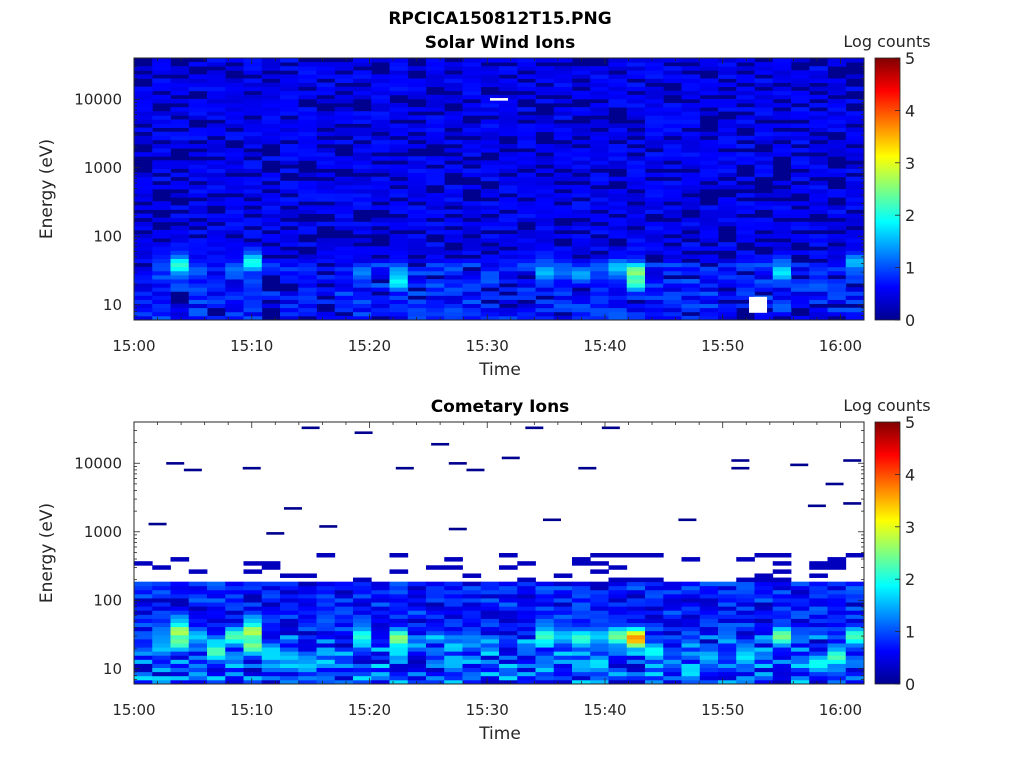  Describe the element at coordinates (910, 422) in the screenshot. I see `colorbar-tick-label: 5` at that location.